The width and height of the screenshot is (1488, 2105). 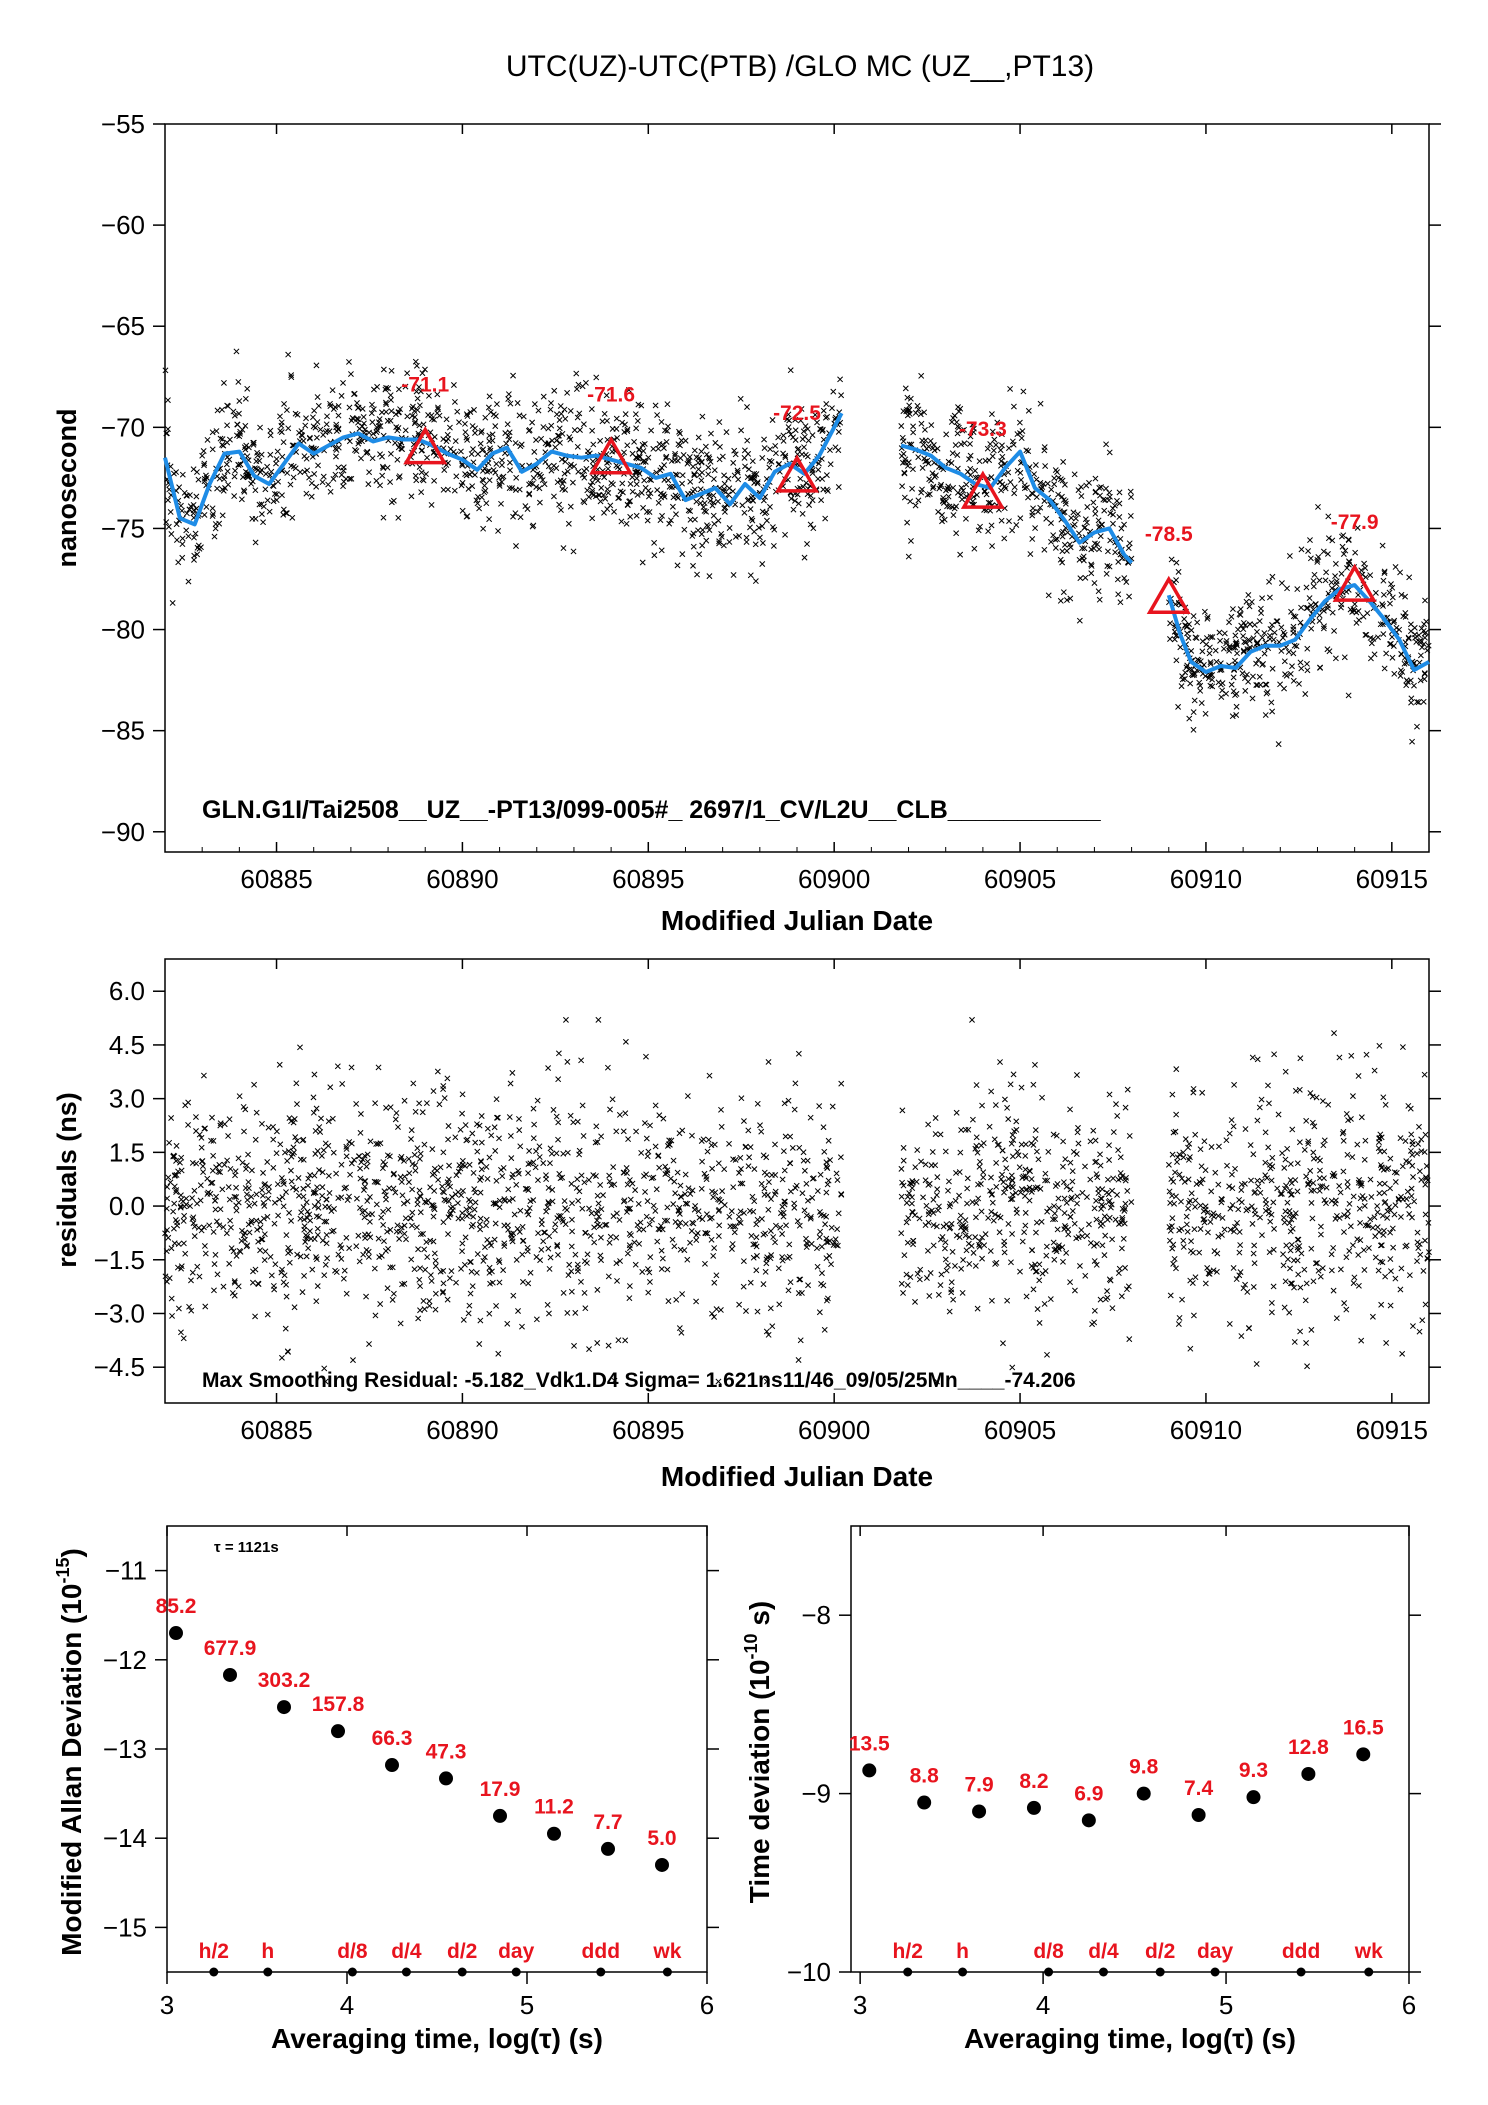 What do you see at coordinates (908, 1951) in the screenshot?
I see `baseline-label: h/2` at bounding box center [908, 1951].